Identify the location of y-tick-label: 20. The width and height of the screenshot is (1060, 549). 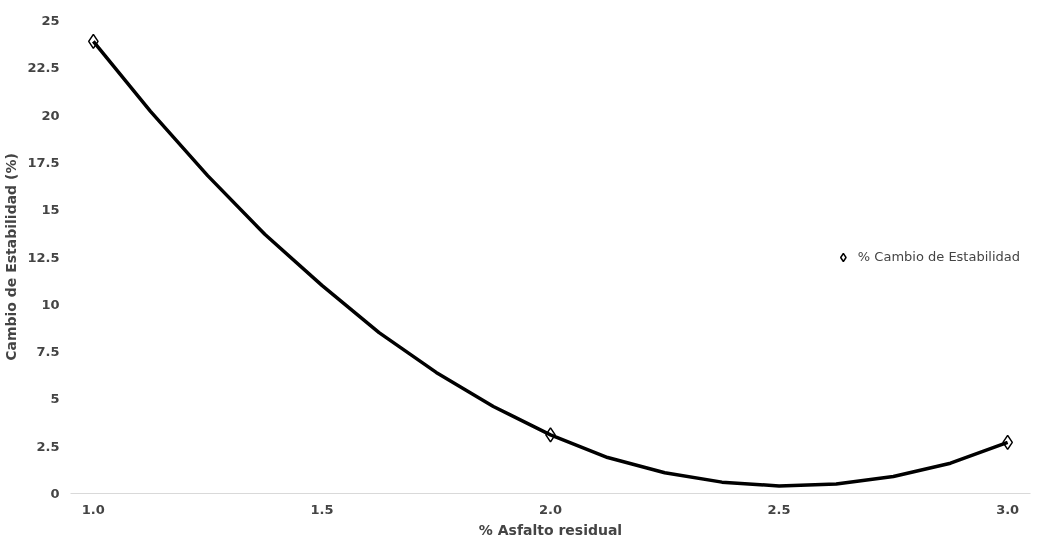
(50, 115).